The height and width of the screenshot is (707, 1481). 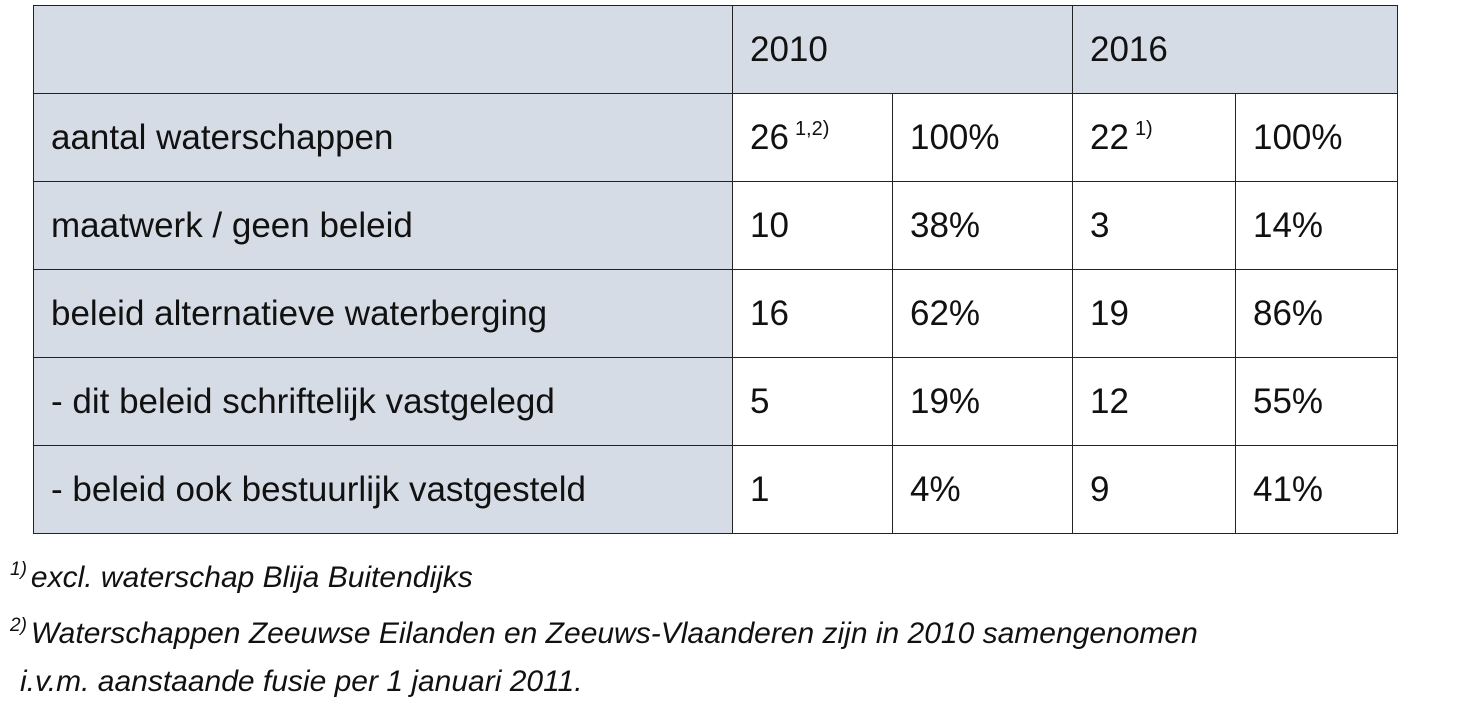 I want to click on cell: 9, so click(x=1154, y=489).